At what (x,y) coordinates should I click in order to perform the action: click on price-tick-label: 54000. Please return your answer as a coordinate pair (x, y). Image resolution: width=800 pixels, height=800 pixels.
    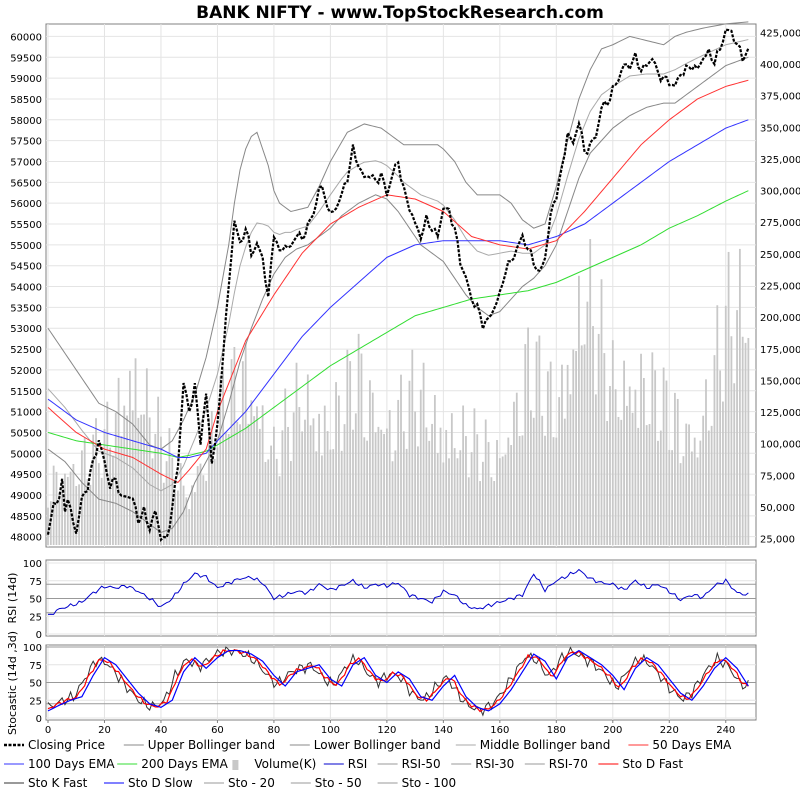
    Looking at the image, I should click on (26, 288).